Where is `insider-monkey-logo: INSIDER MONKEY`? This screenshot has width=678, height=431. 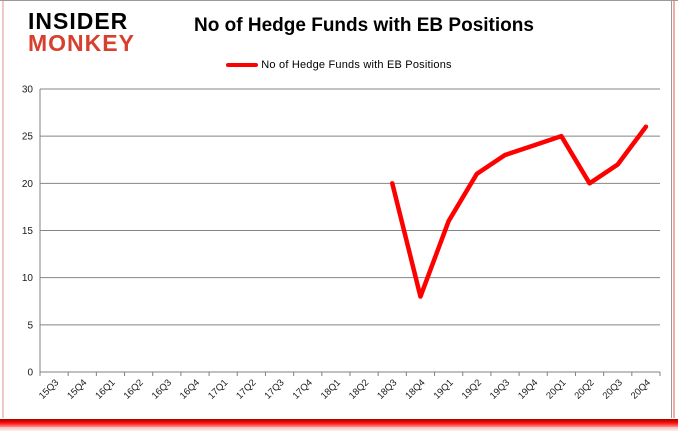 insider-monkey-logo: INSIDER MONKEY is located at coordinates (81, 32).